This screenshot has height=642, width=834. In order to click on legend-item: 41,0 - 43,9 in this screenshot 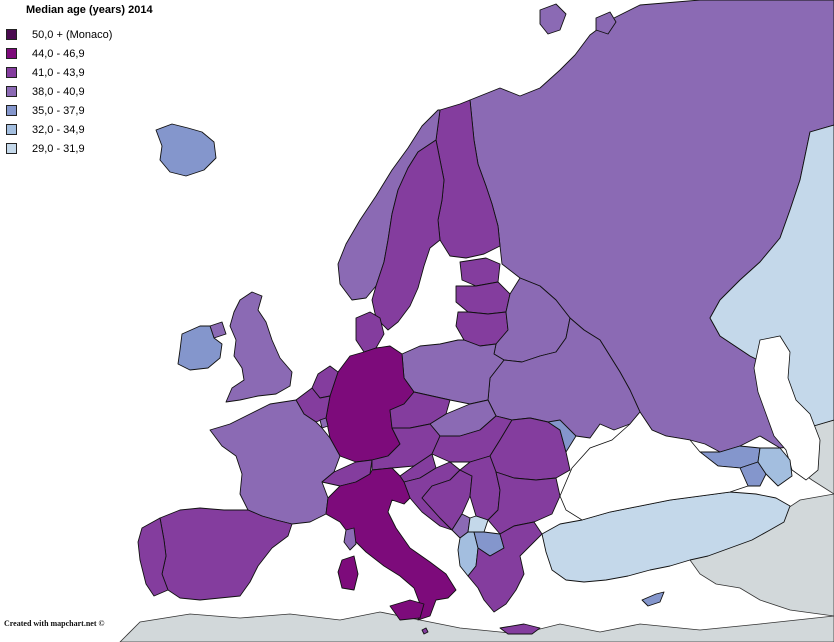, I will do `click(79, 72)`.